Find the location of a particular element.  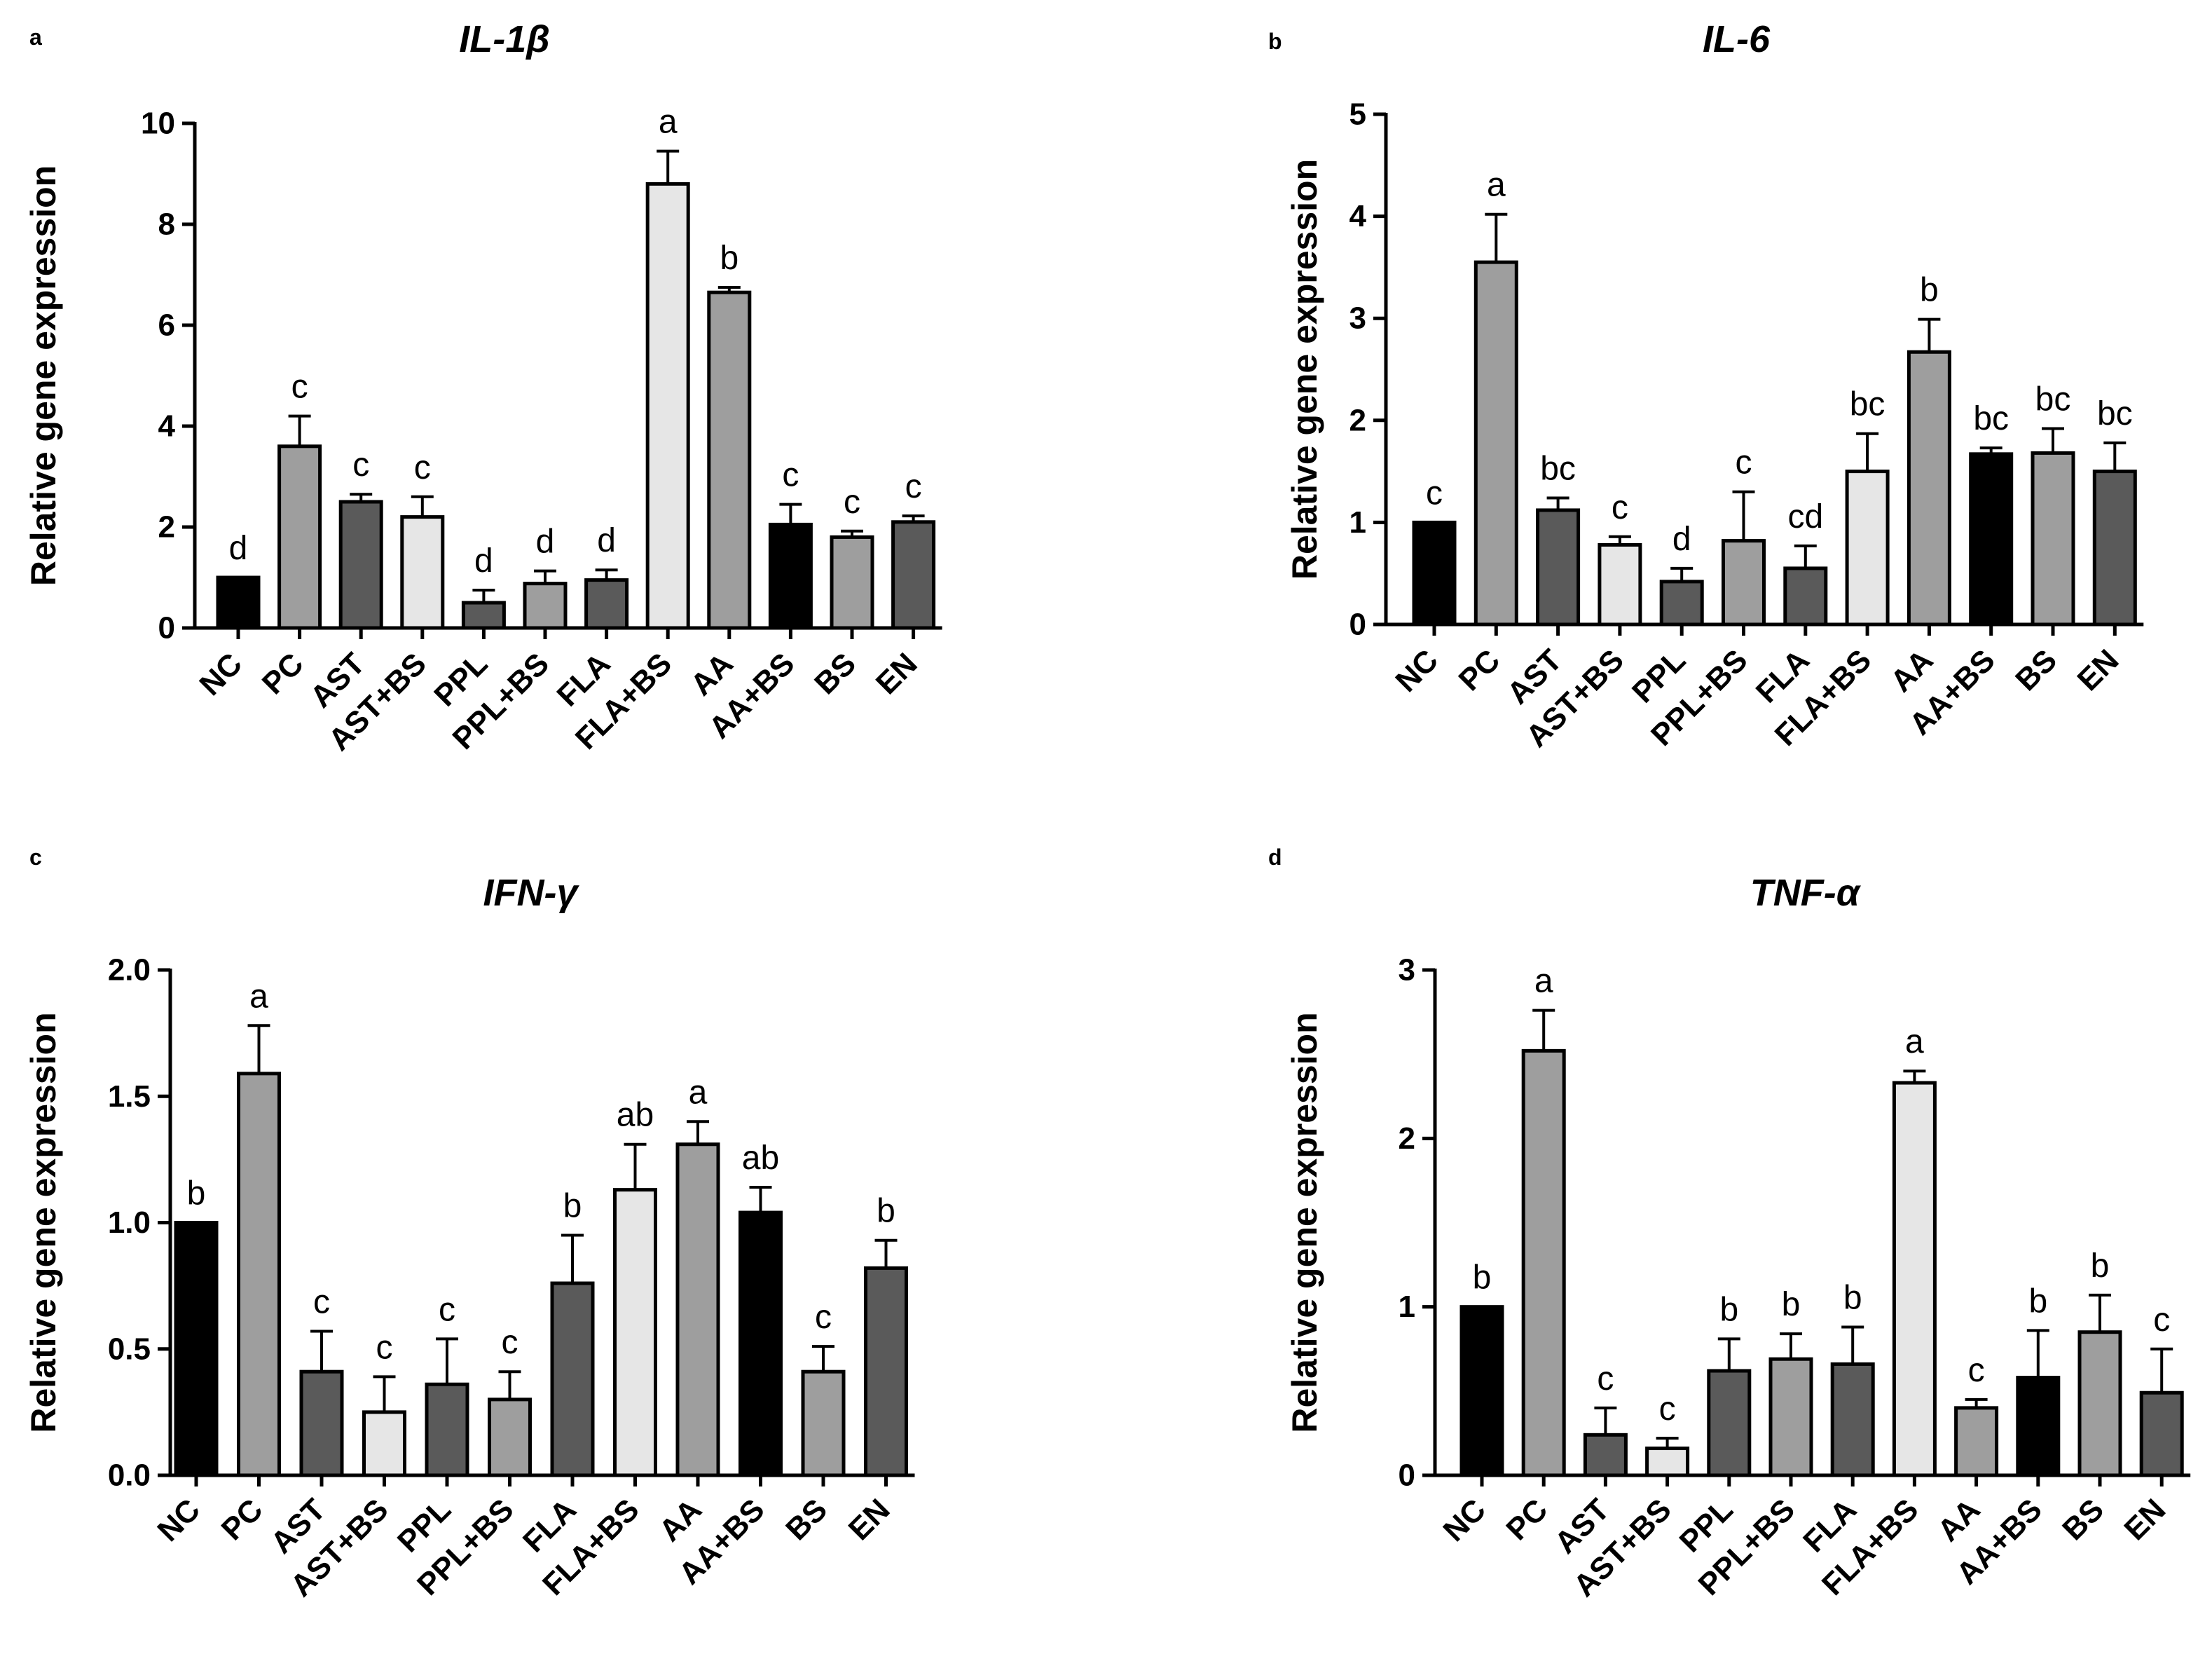

chart-title: TNF-α is located at coordinates (1806, 893).